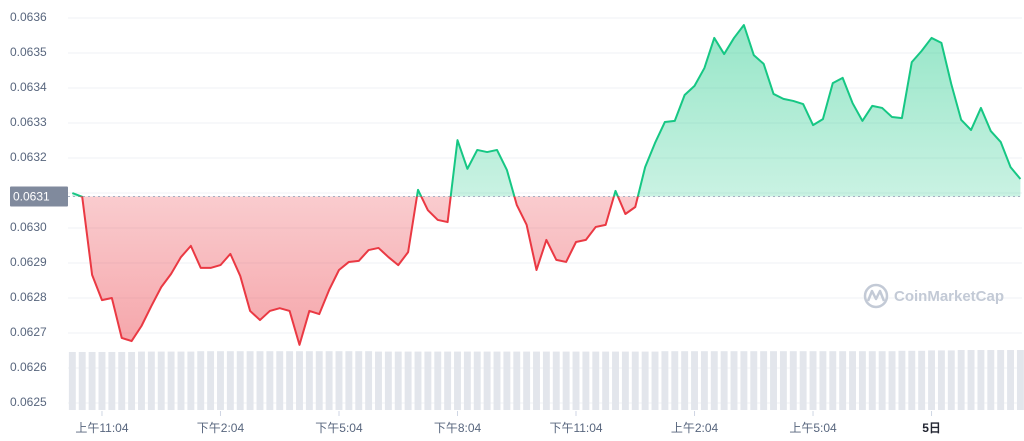 Image resolution: width=1024 pixels, height=441 pixels. I want to click on x-tick-label: 上午2:04, so click(695, 428).